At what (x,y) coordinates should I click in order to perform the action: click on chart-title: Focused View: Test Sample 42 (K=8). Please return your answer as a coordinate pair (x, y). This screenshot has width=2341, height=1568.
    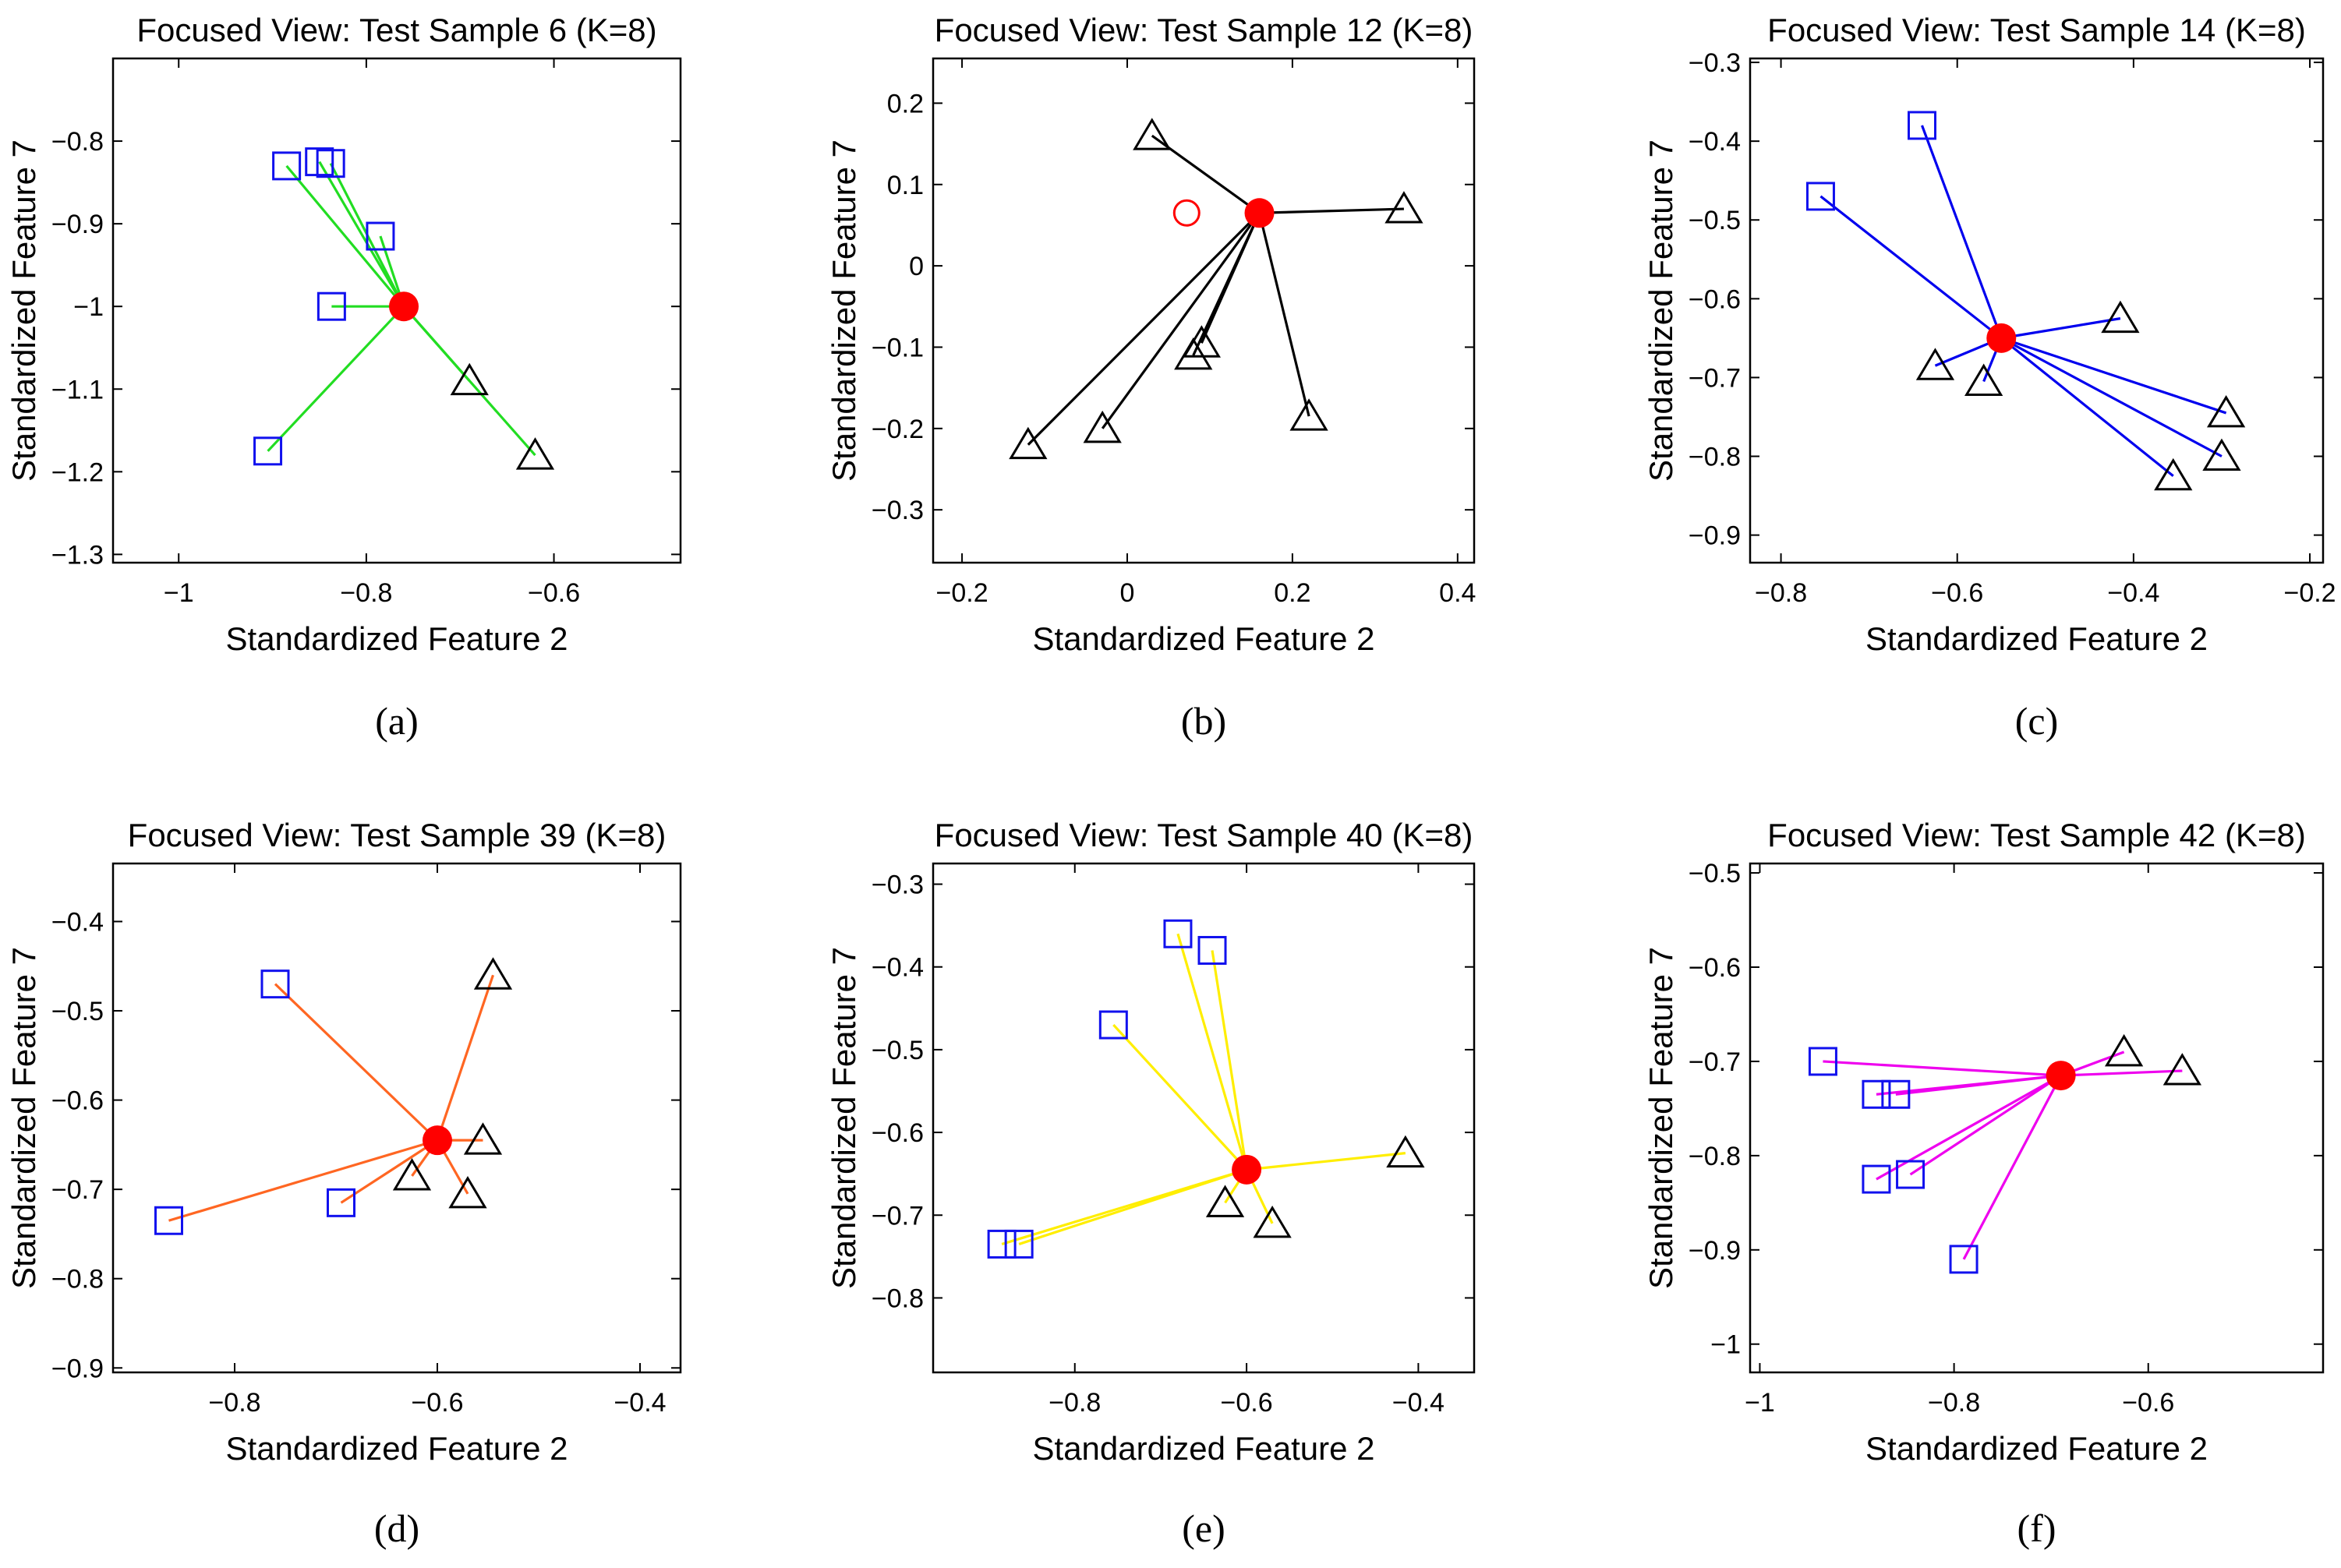
    Looking at the image, I should click on (2036, 835).